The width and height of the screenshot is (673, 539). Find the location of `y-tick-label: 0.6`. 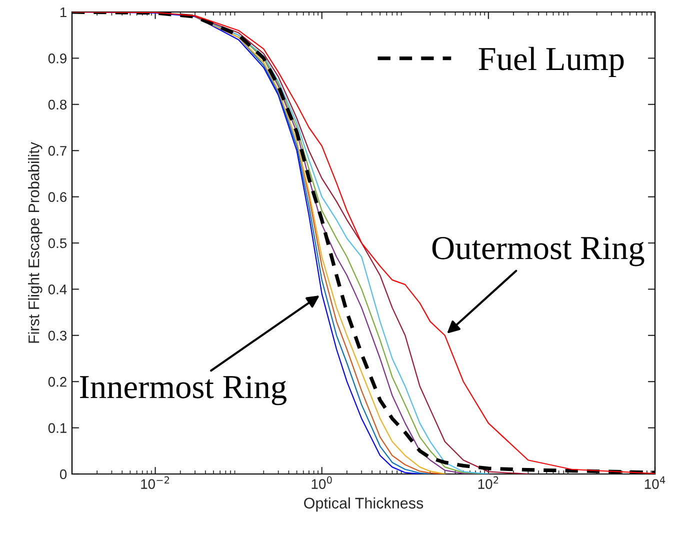

y-tick-label: 0.6 is located at coordinates (57, 197).